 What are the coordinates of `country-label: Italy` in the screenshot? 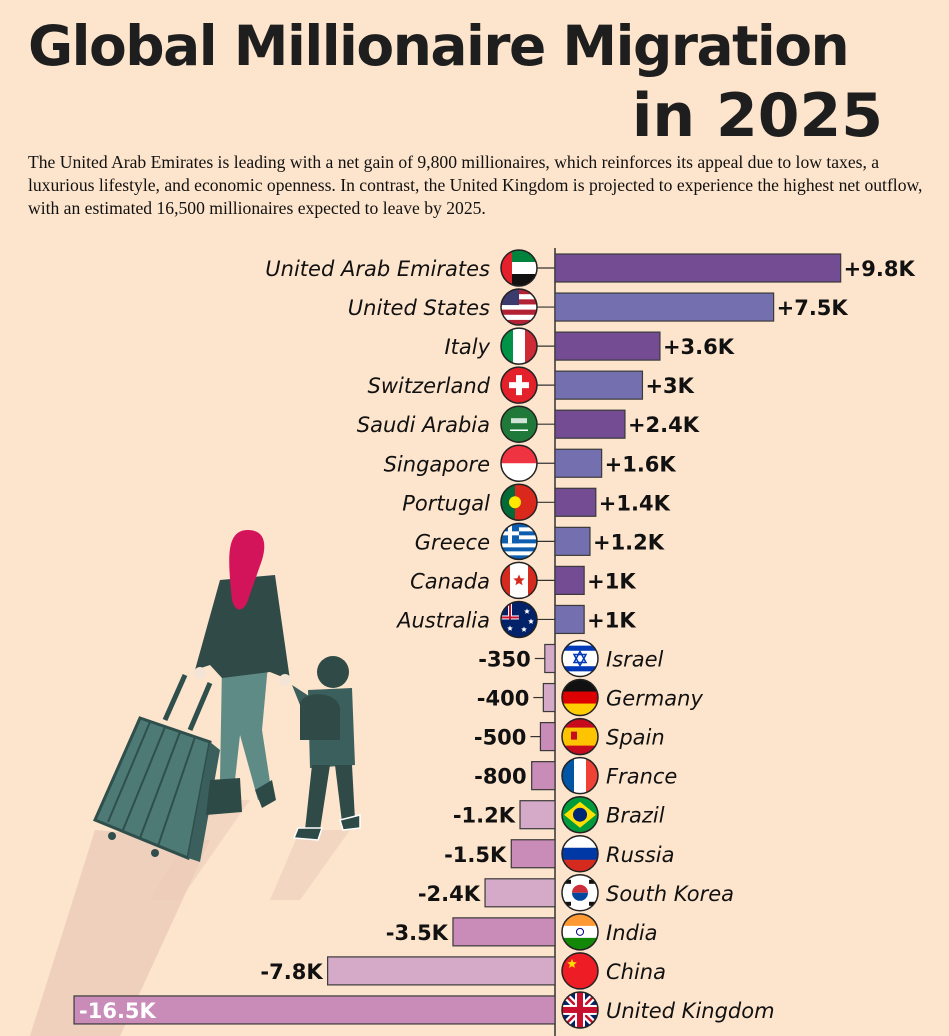 It's located at (467, 347).